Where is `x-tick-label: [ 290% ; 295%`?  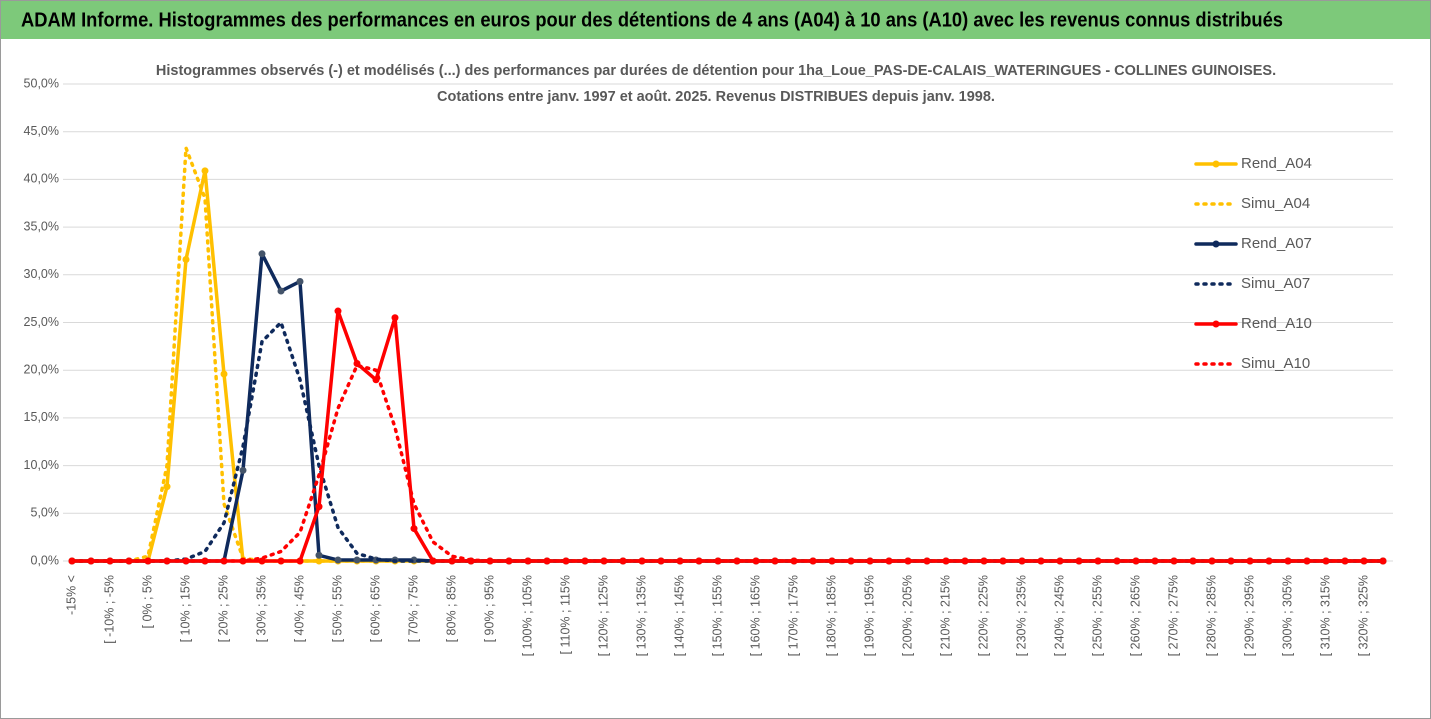
x-tick-label: [ 290% ; 295% is located at coordinates (1249, 615).